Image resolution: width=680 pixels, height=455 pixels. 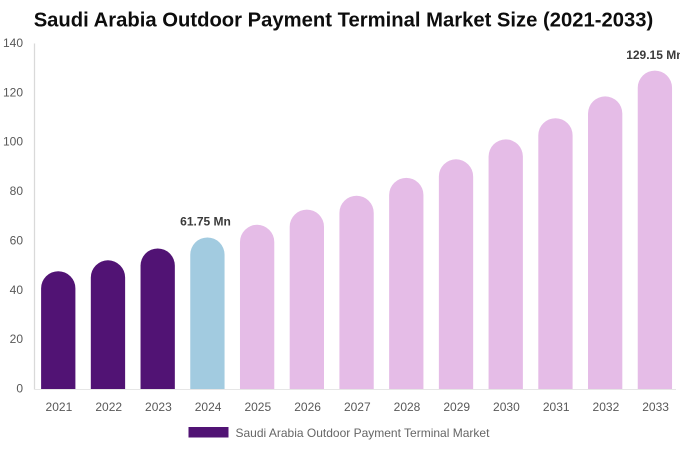 What do you see at coordinates (17, 290) in the screenshot?
I see `svg-text: 40` at bounding box center [17, 290].